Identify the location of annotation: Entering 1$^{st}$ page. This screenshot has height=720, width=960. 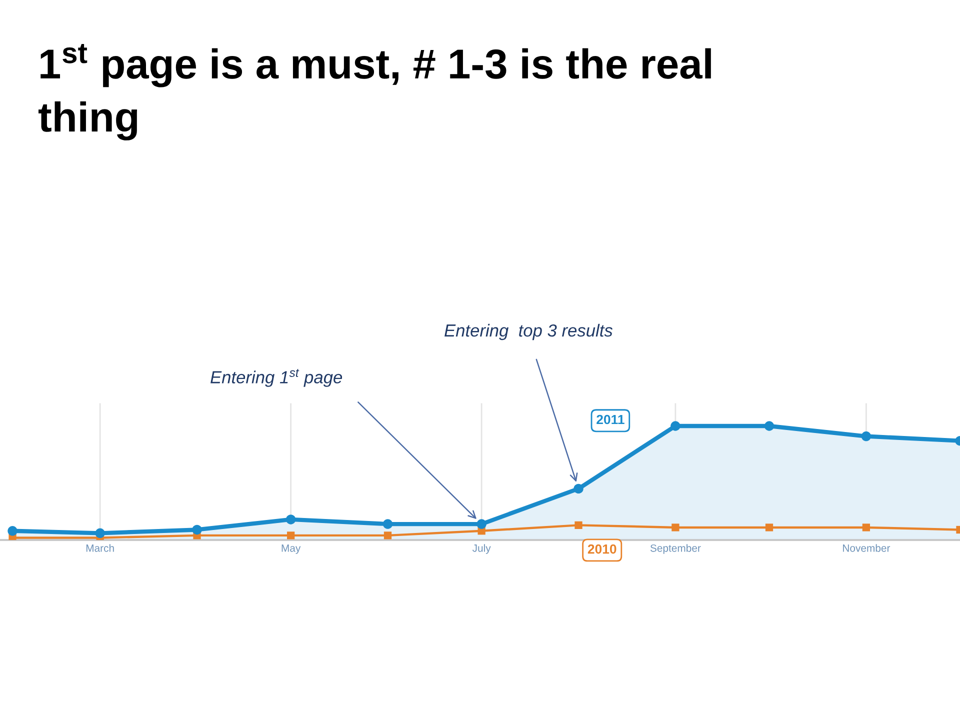
(276, 377).